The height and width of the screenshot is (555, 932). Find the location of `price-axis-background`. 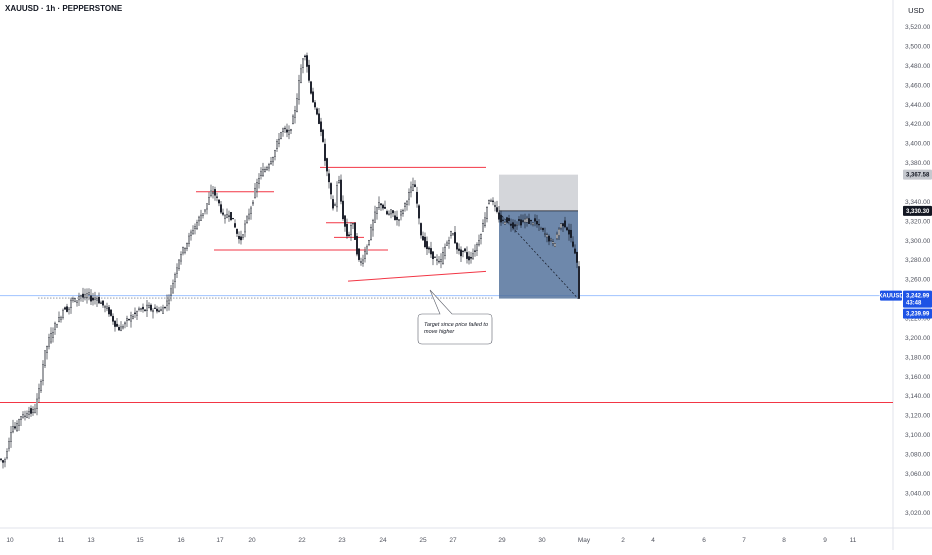

price-axis-background is located at coordinates (912, 264).